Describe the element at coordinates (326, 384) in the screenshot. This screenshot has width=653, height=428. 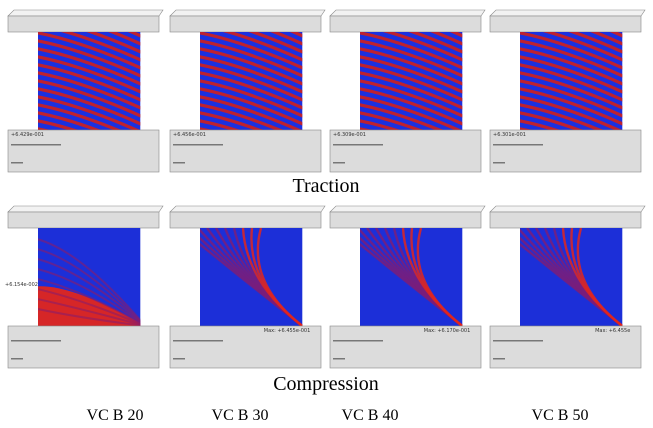
I see `row-caption: Compression` at that location.